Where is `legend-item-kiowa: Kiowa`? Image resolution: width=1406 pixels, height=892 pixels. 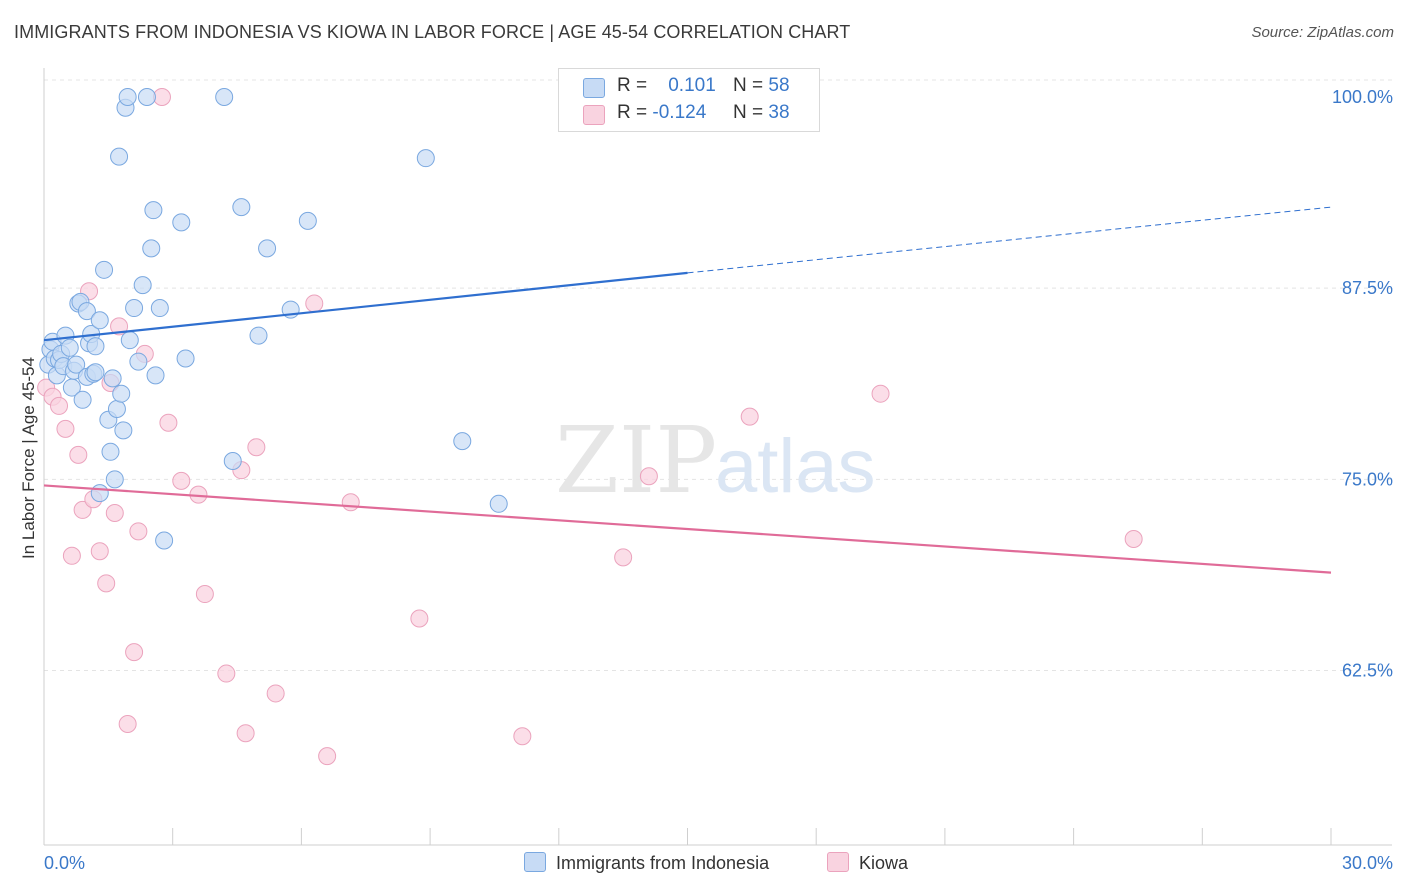 legend-item-kiowa: Kiowa is located at coordinates (867, 863).